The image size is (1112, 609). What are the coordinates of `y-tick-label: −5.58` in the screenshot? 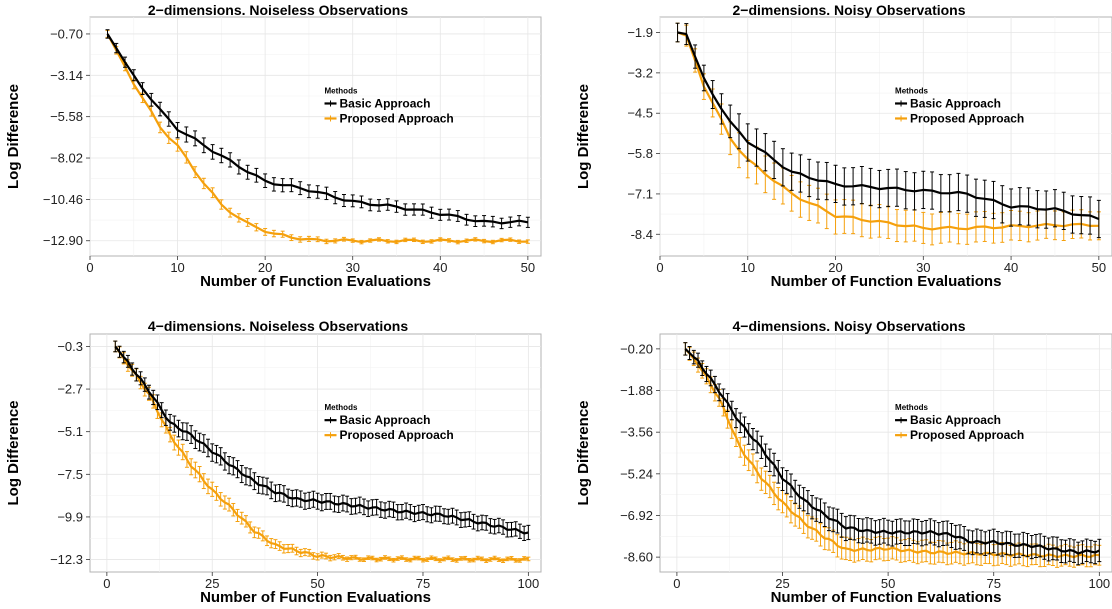 It's located at (66, 116).